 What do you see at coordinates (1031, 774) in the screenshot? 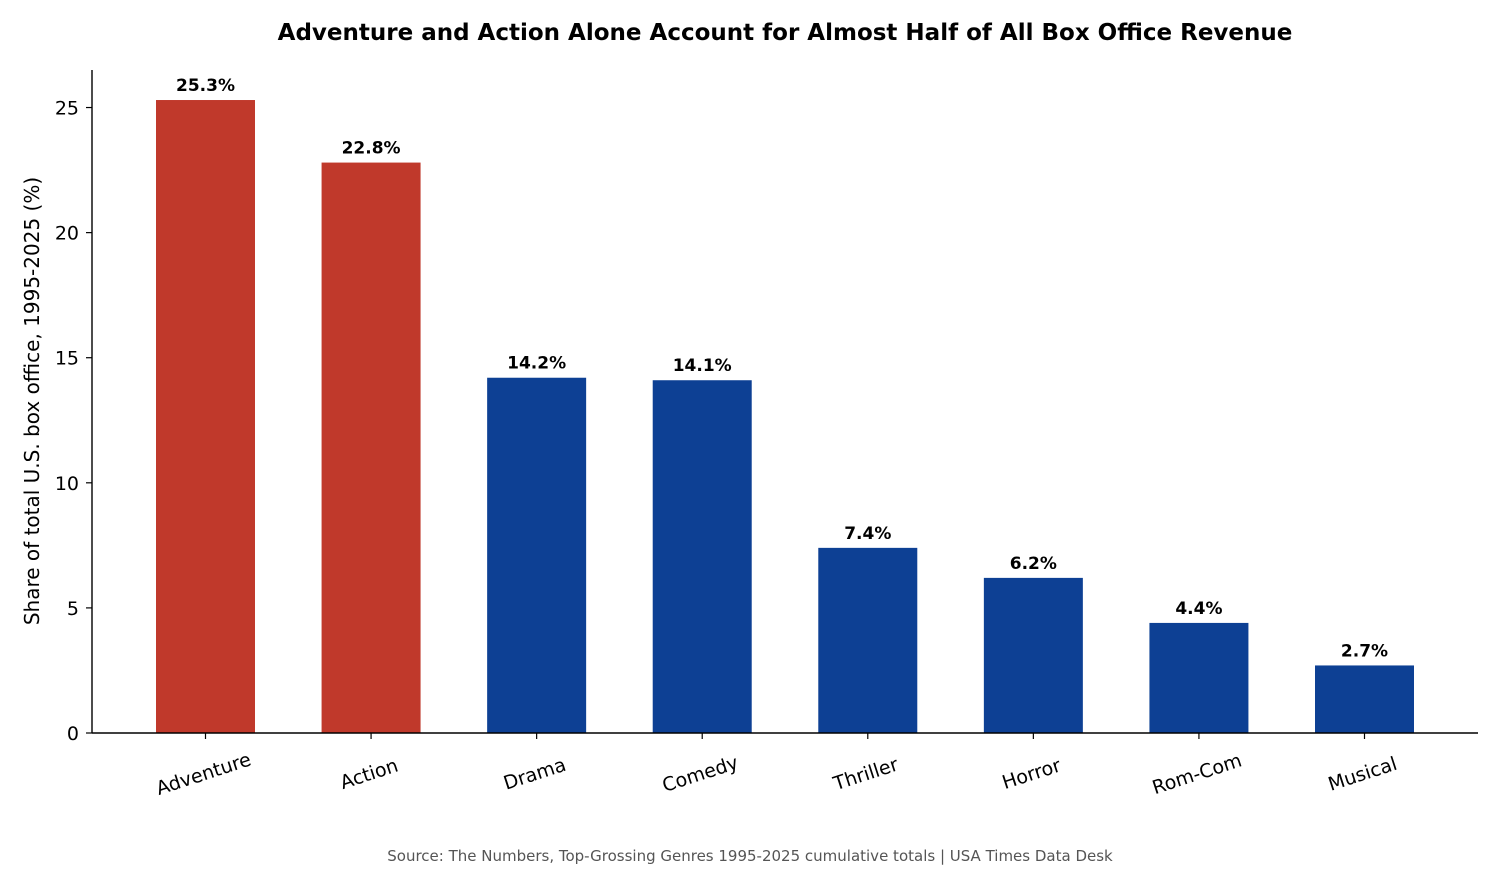
I see `x-tick-label: Horror` at bounding box center [1031, 774].